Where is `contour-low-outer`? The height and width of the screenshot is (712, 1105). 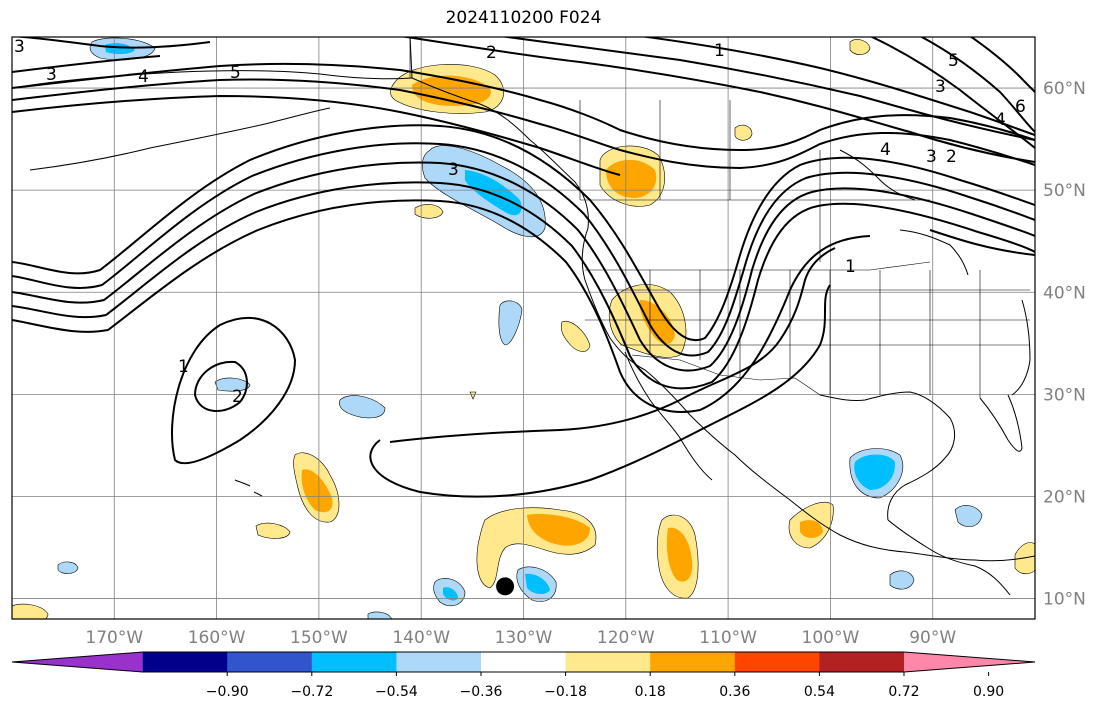
contour-low-outer is located at coordinates (234, 390).